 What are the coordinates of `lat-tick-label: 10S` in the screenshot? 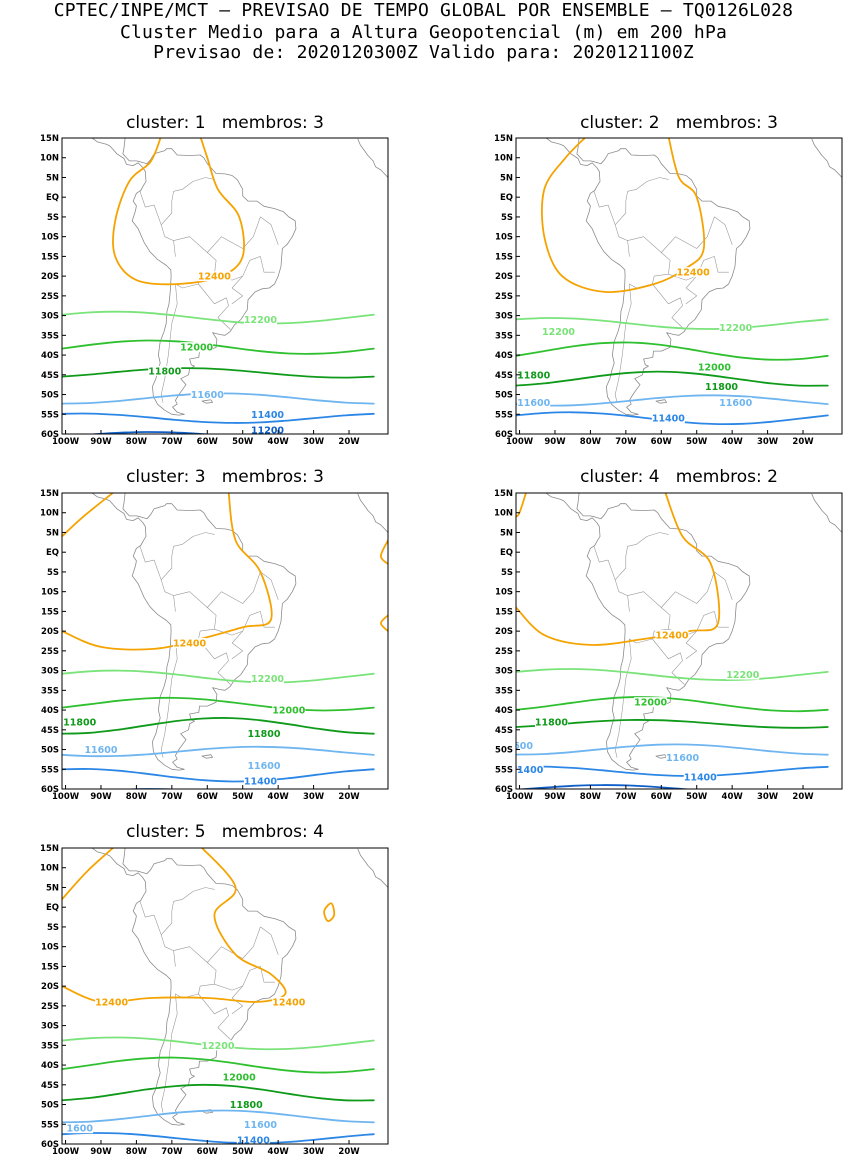 It's located at (50, 593).